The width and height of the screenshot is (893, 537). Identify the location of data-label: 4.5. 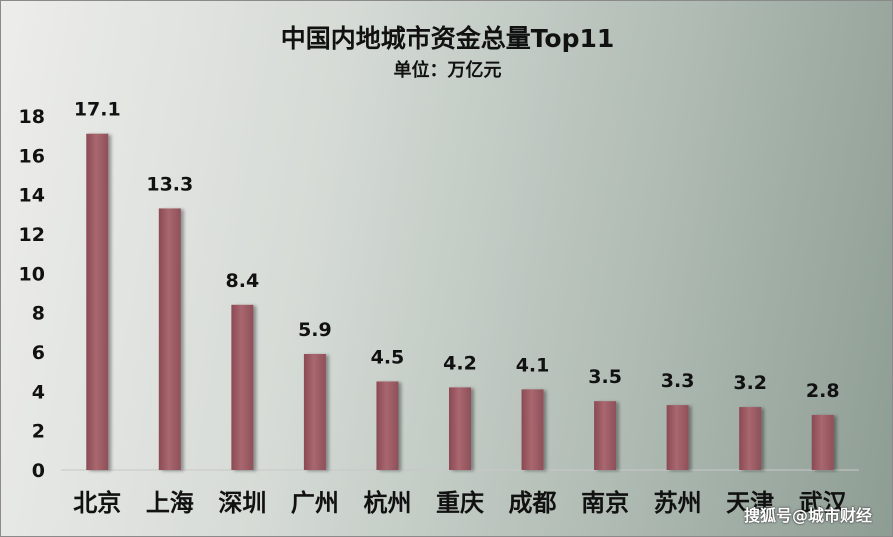
(388, 358).